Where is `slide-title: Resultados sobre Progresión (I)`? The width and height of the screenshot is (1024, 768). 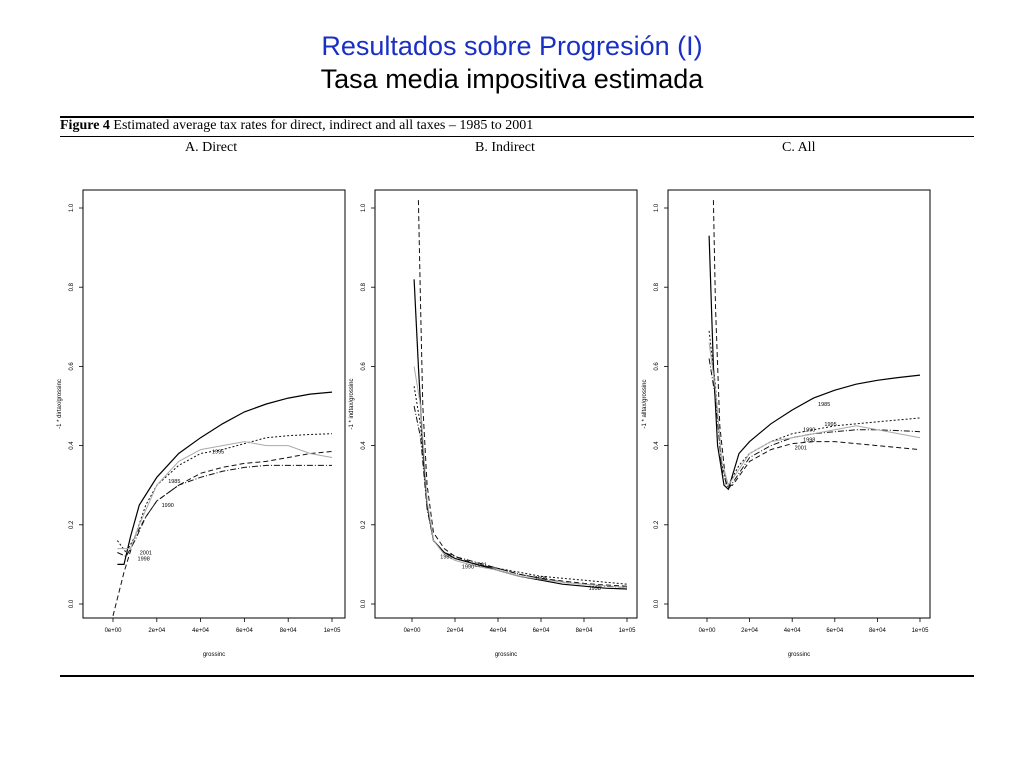 slide-title: Resultados sobre Progresión (I) is located at coordinates (512, 46).